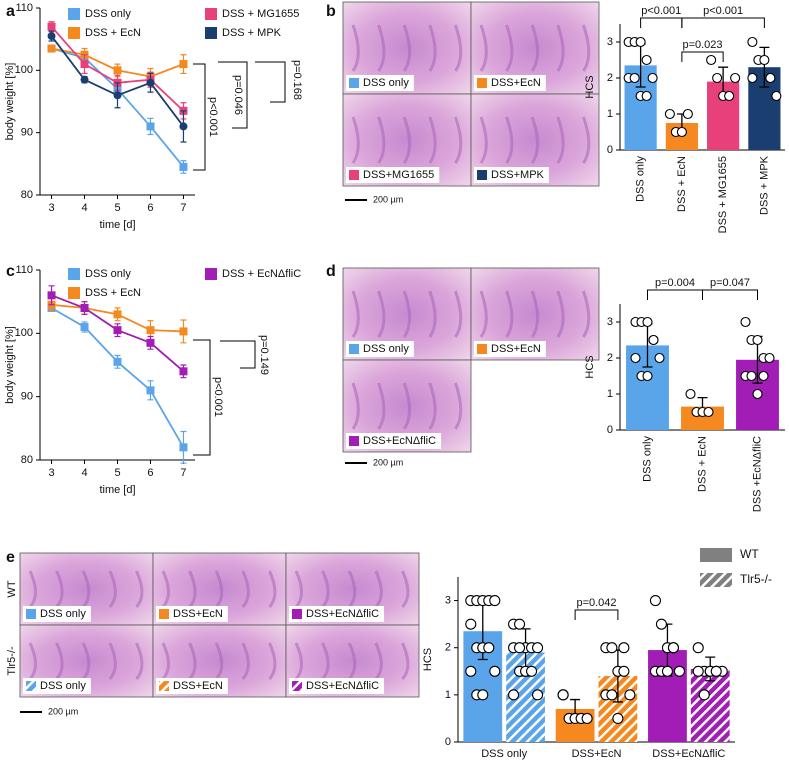 The width and height of the screenshot is (789, 762). What do you see at coordinates (610, 42) in the screenshot?
I see `y-tick-label: 3` at bounding box center [610, 42].